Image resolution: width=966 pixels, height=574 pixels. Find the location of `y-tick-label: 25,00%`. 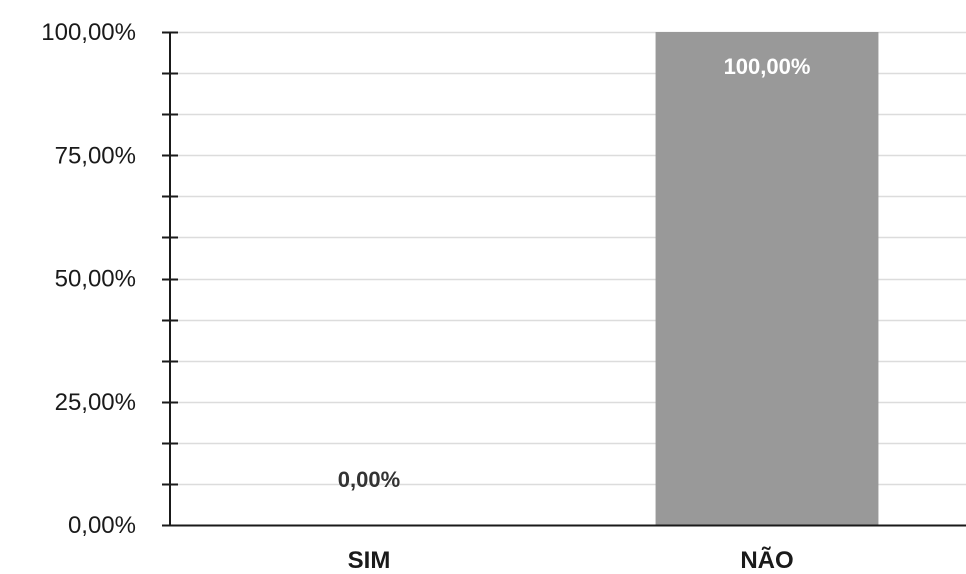

y-tick-label: 25,00% is located at coordinates (95, 402).